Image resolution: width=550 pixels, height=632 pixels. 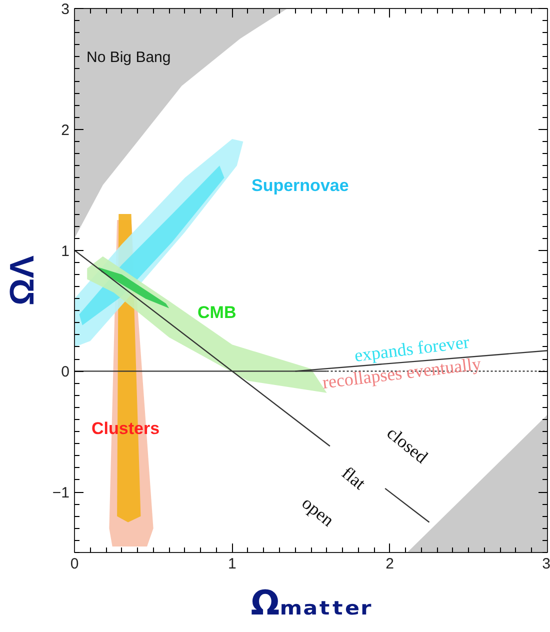 What do you see at coordinates (354, 478) in the screenshot?
I see `annotation: flat` at bounding box center [354, 478].